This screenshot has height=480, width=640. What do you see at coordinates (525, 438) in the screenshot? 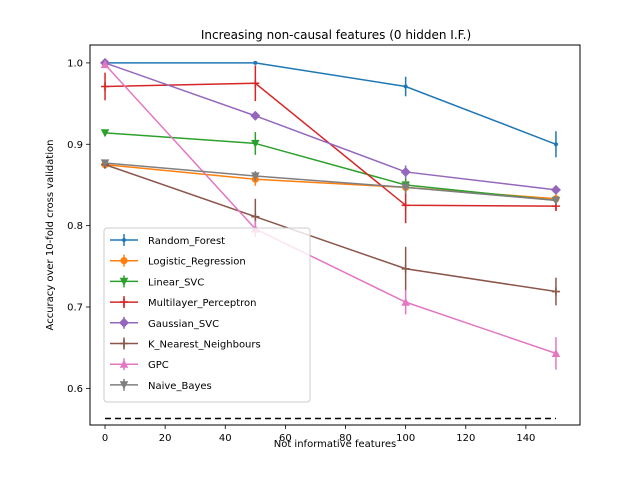
I see `x-tick-label: 140` at bounding box center [525, 438].